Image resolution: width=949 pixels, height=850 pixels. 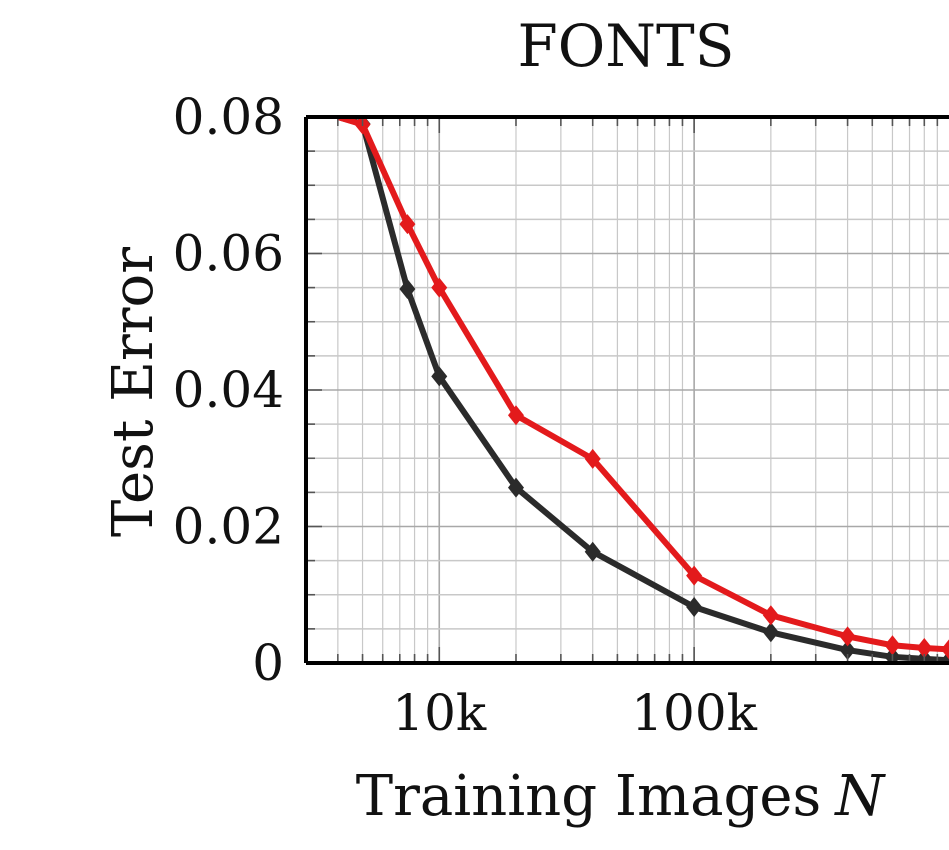 What do you see at coordinates (228, 254) in the screenshot?
I see `y-tick-label: 0.06` at bounding box center [228, 254].